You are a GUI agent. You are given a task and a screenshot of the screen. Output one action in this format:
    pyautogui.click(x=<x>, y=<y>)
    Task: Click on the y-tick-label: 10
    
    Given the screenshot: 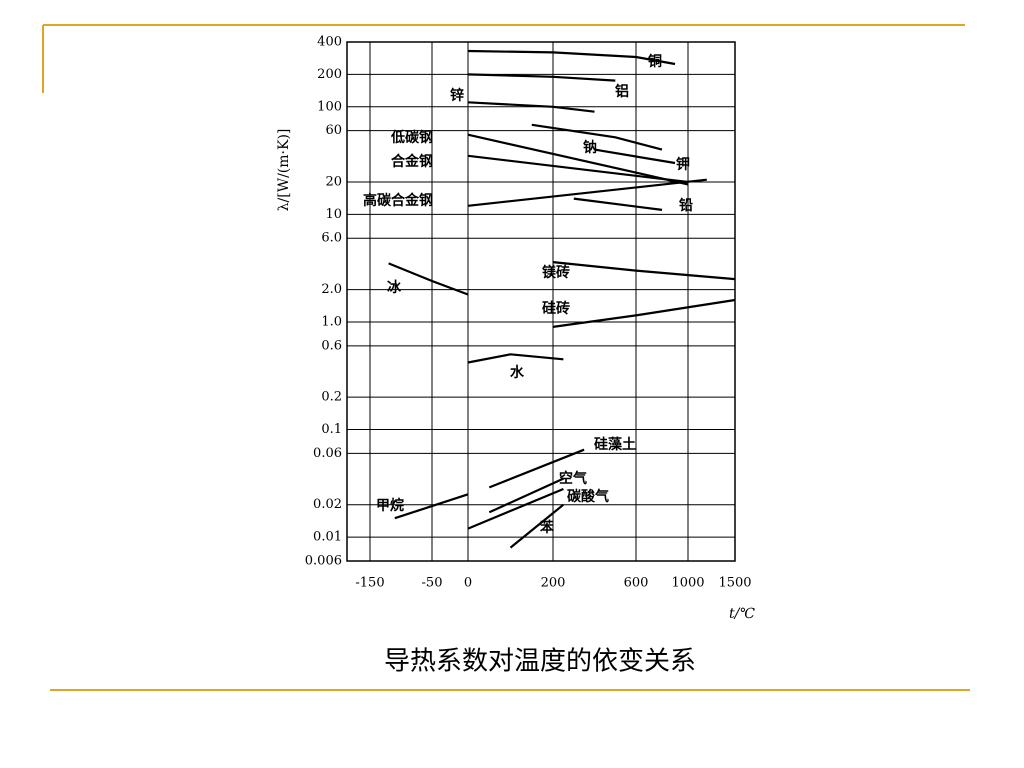 What is the action you would take?
    pyautogui.click(x=333, y=214)
    